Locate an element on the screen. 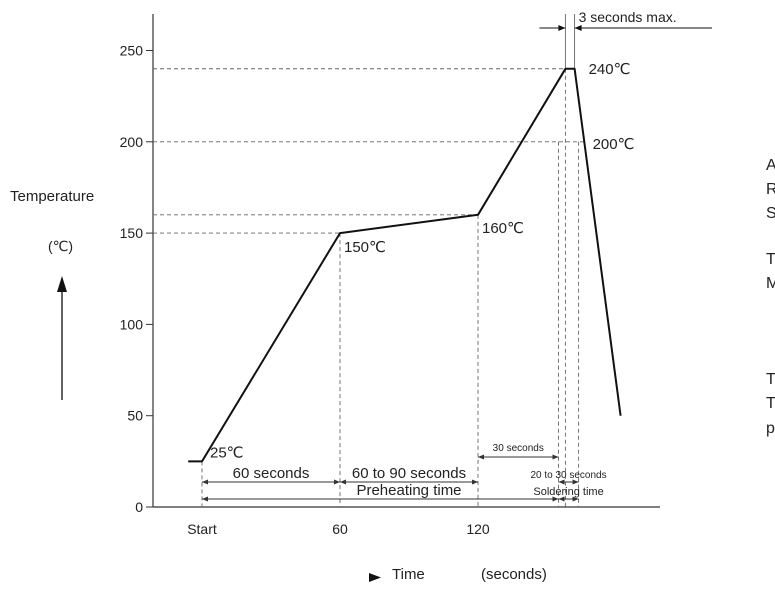 The image size is (775, 591). x-tick-label: 120 is located at coordinates (478, 529).